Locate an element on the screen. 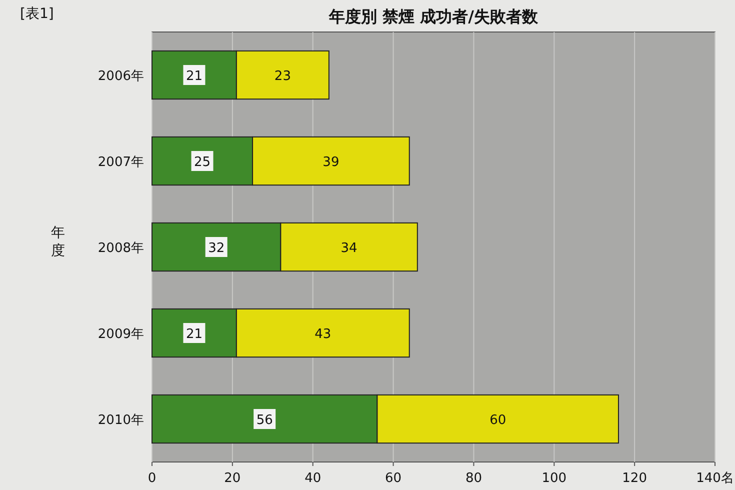  x-tick-label: 120 is located at coordinates (634, 478).